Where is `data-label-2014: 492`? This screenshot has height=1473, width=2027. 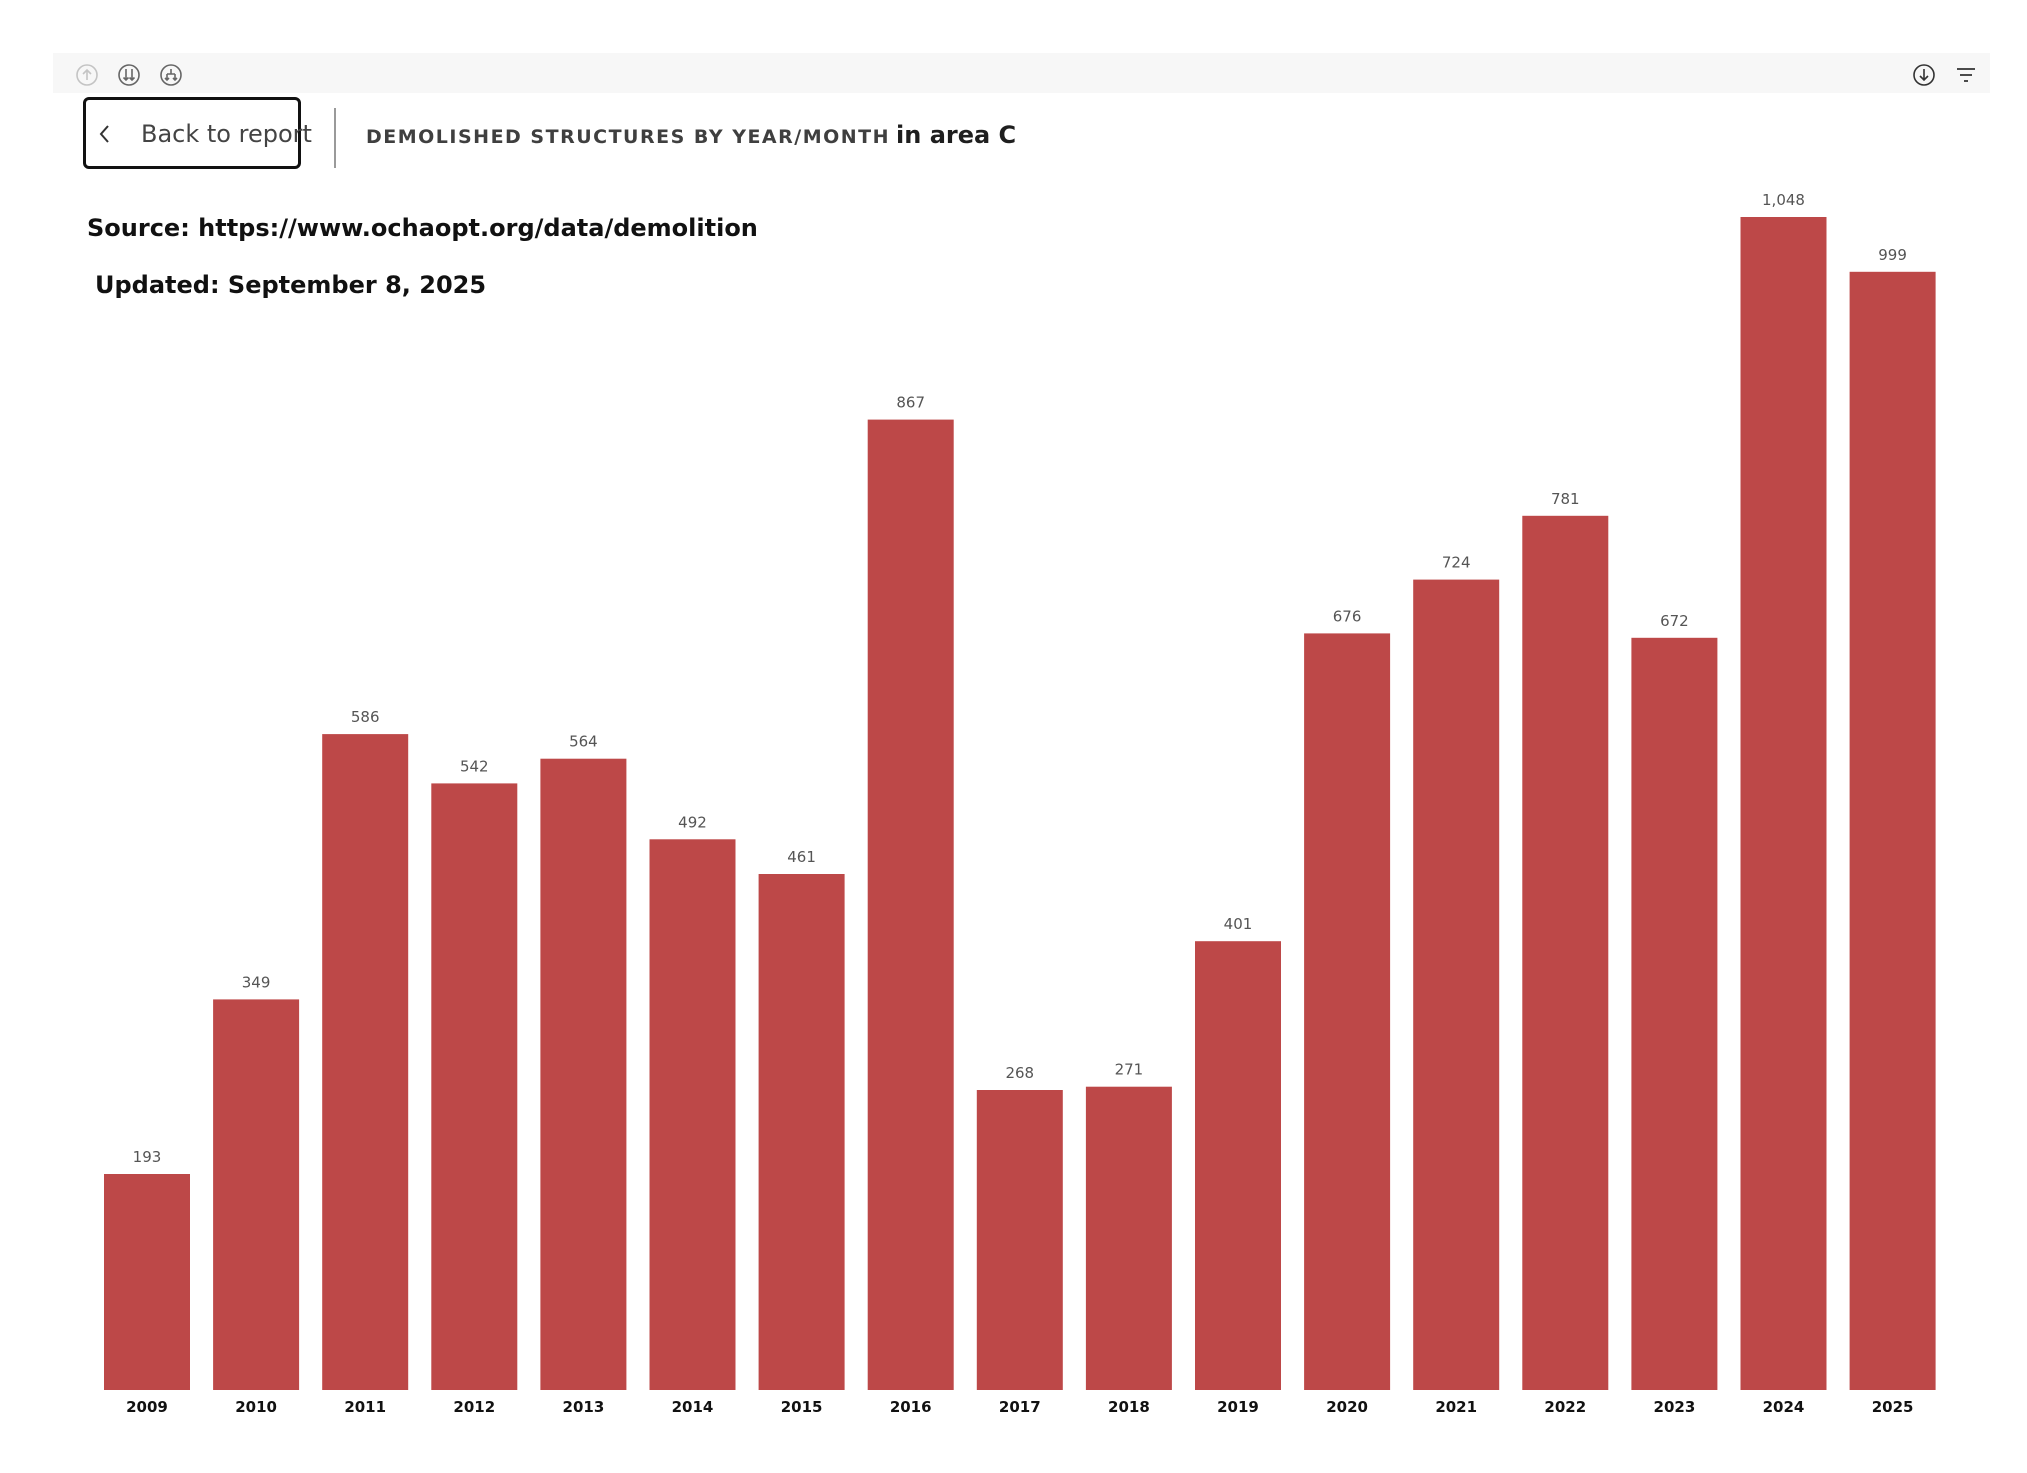 data-label-2014: 492 is located at coordinates (692, 822).